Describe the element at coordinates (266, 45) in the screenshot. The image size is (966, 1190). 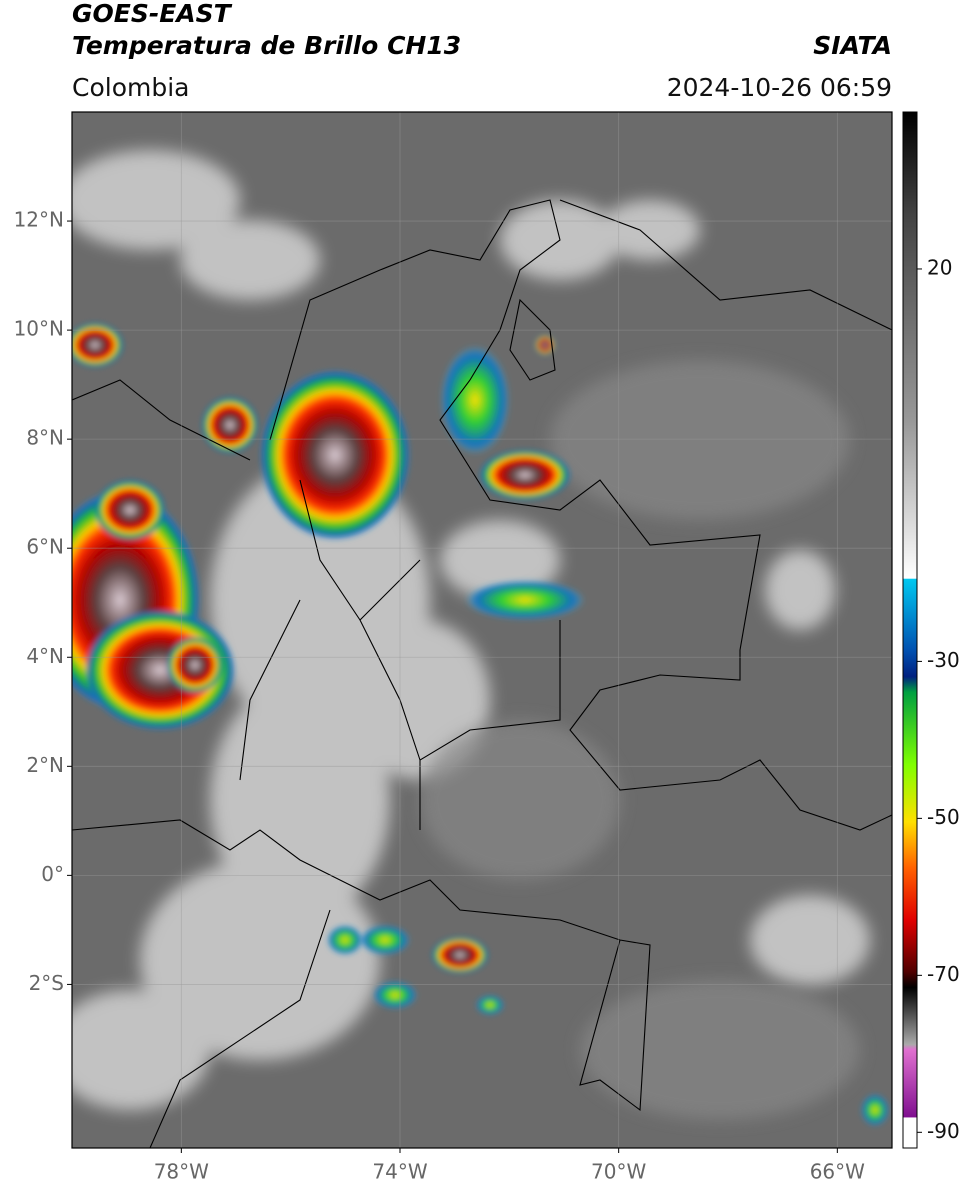
I see `subtitle: Temperatura de Brillo CH13` at that location.